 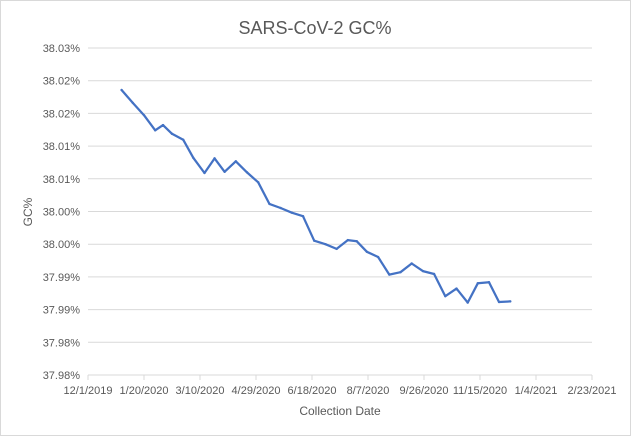 I want to click on y-tick-label: 38.03%, so click(x=62, y=49).